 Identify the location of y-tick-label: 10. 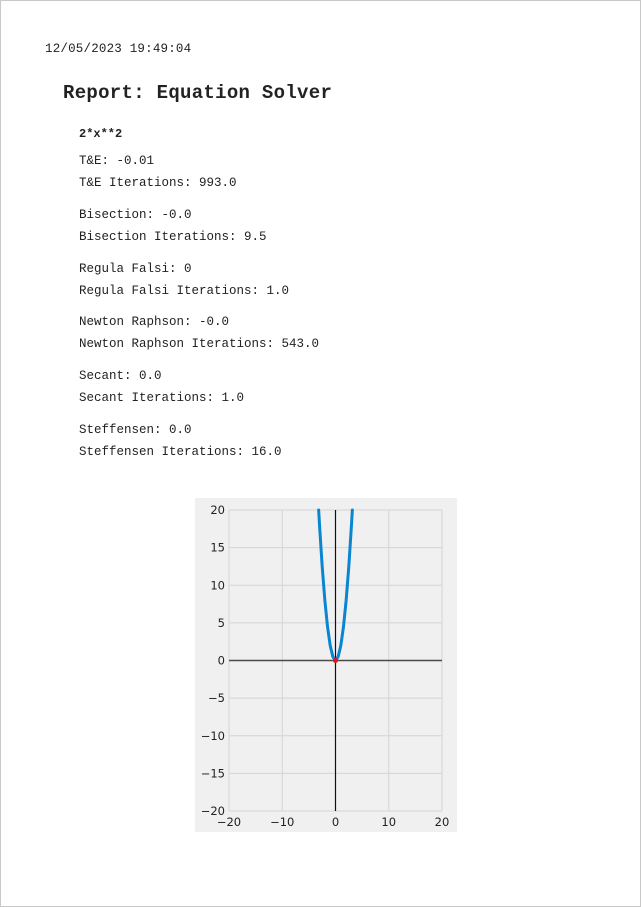
(217, 585).